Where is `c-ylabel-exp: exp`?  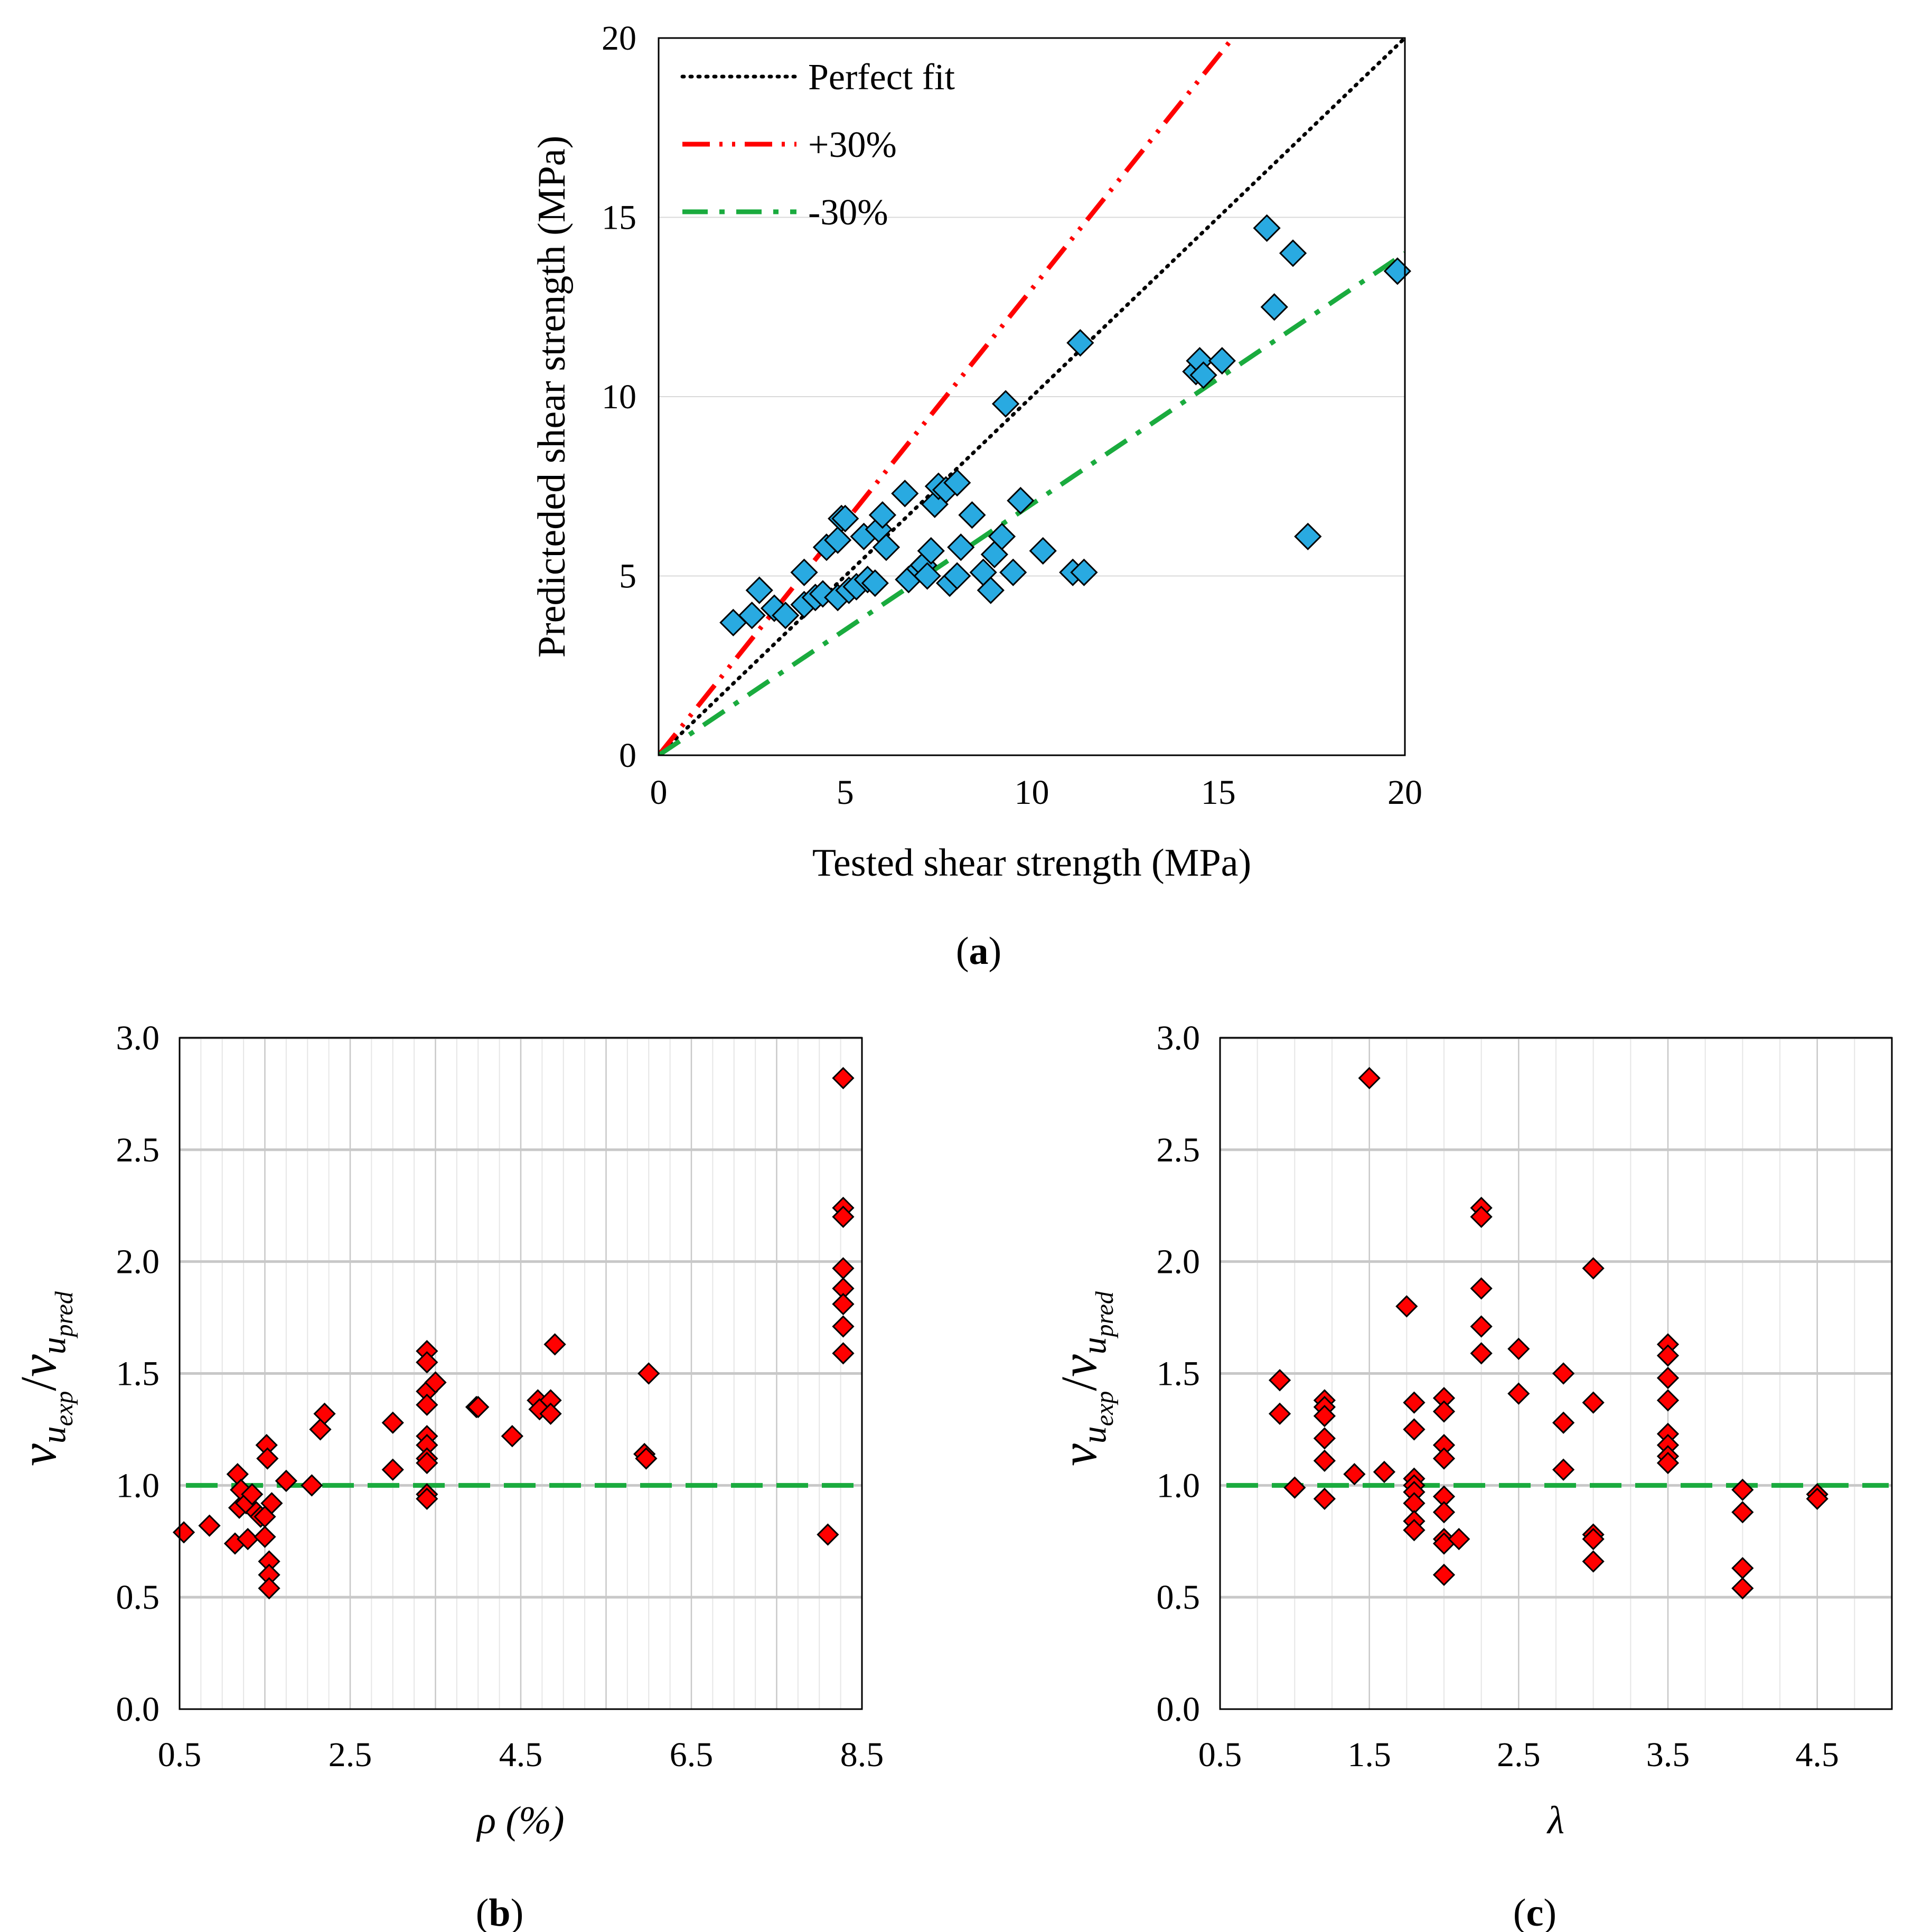 c-ylabel-exp: exp is located at coordinates (1105, 1409).